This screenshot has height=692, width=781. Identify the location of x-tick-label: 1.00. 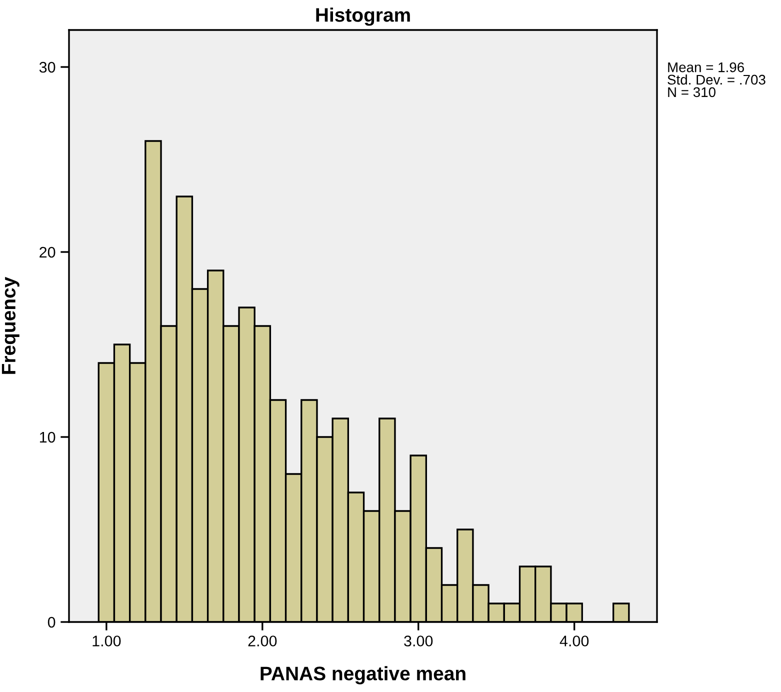
(106, 641).